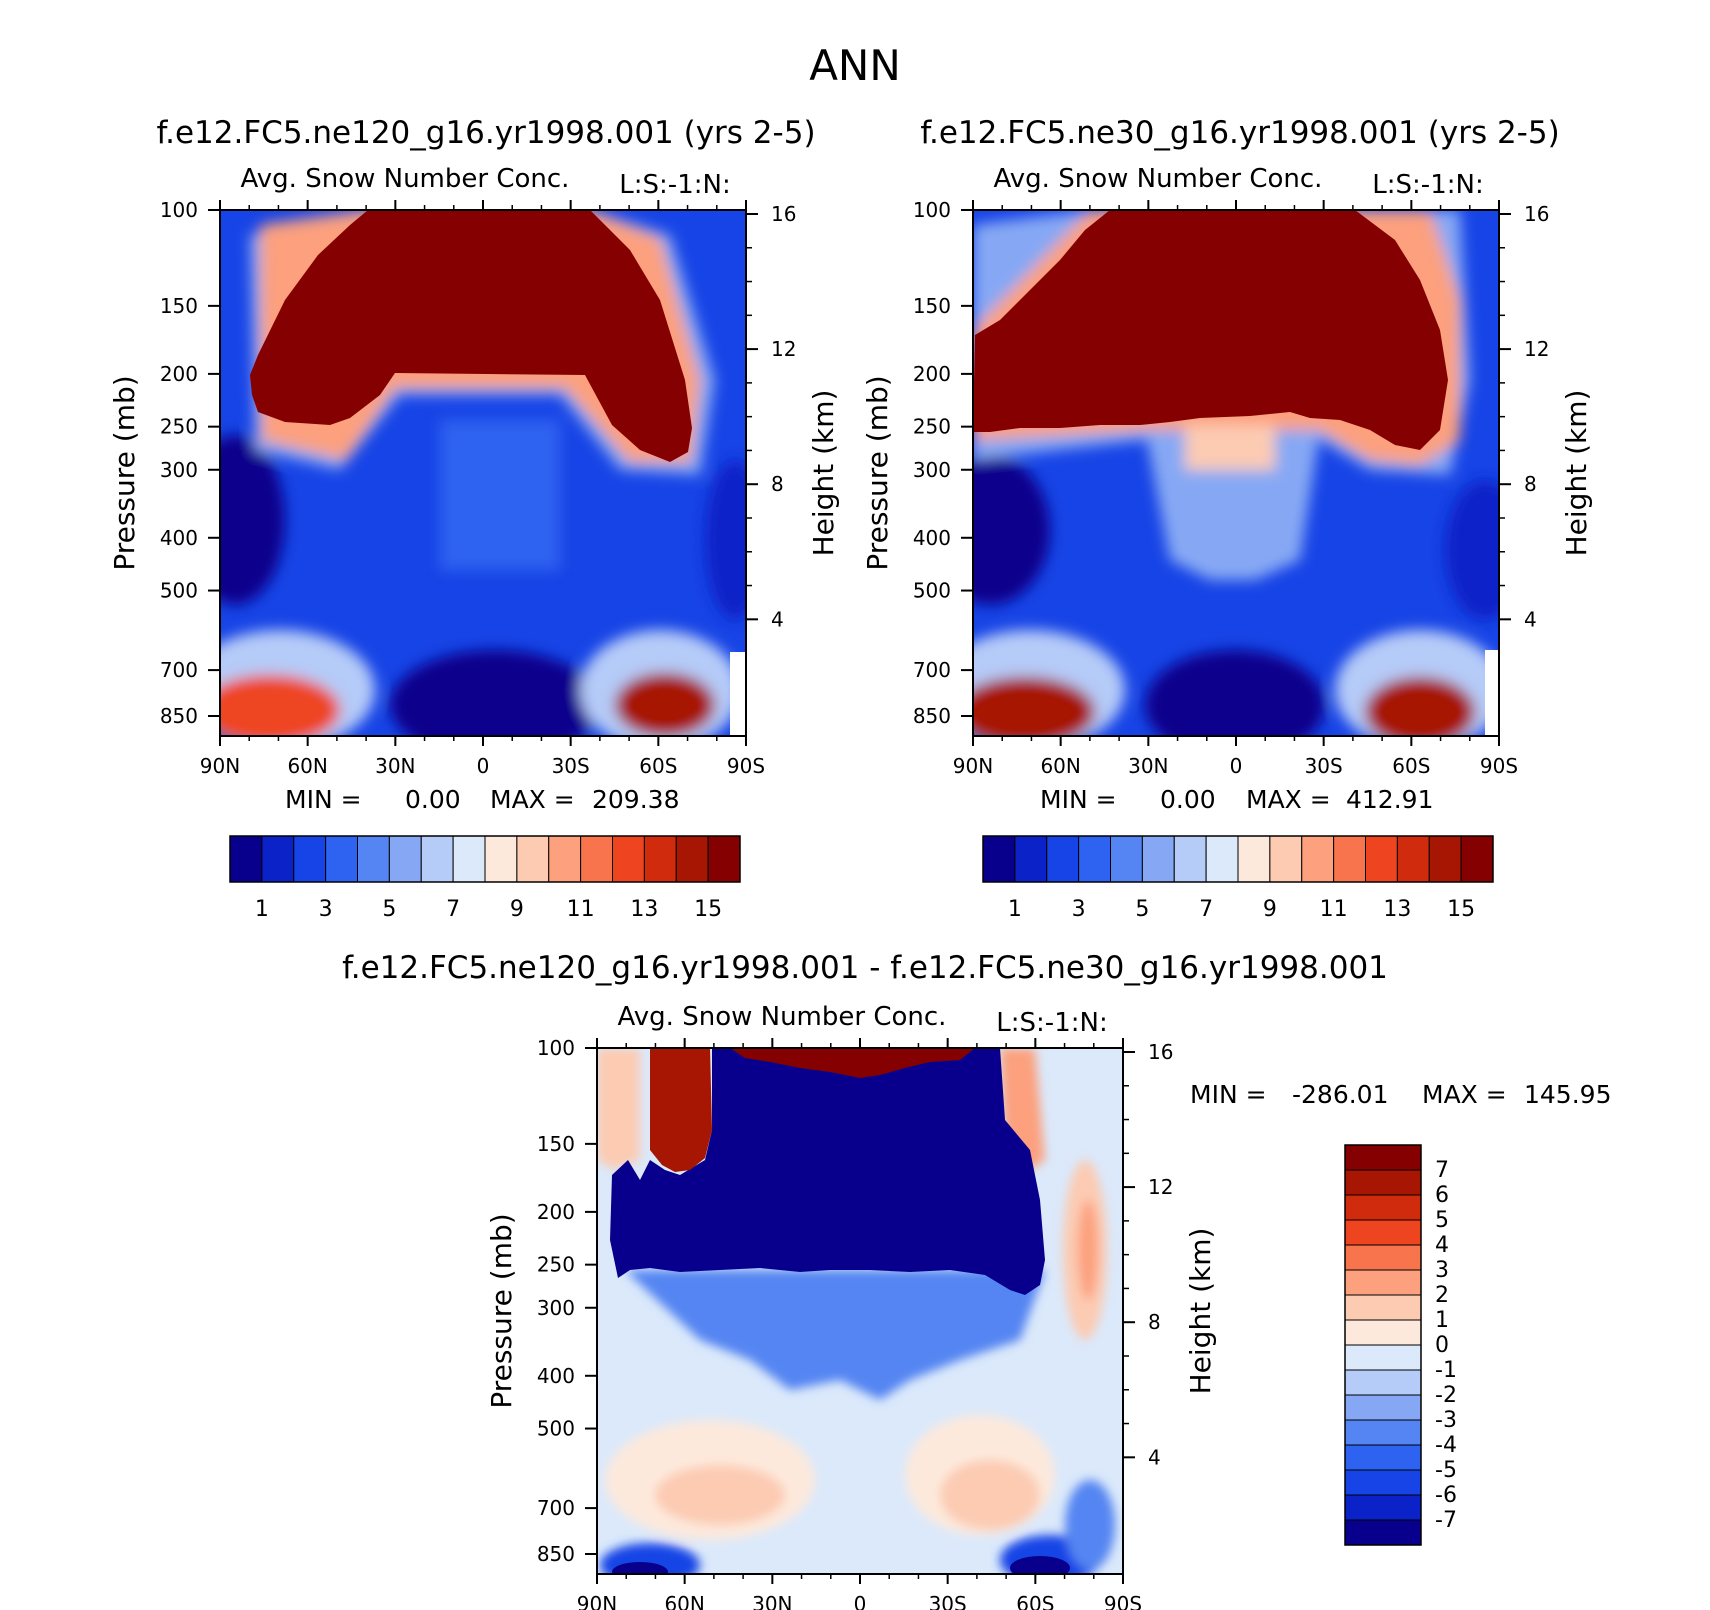 This screenshot has width=1710, height=1610. Describe the element at coordinates (827, 1171) in the screenshot. I see `upper-negative-region` at that location.